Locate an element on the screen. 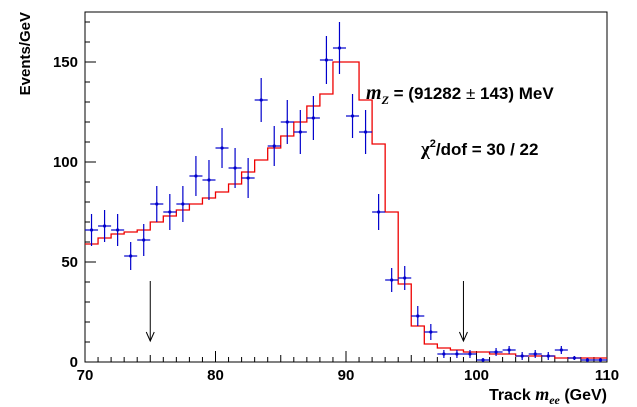  y-tick-label: 100 is located at coordinates (65, 162).